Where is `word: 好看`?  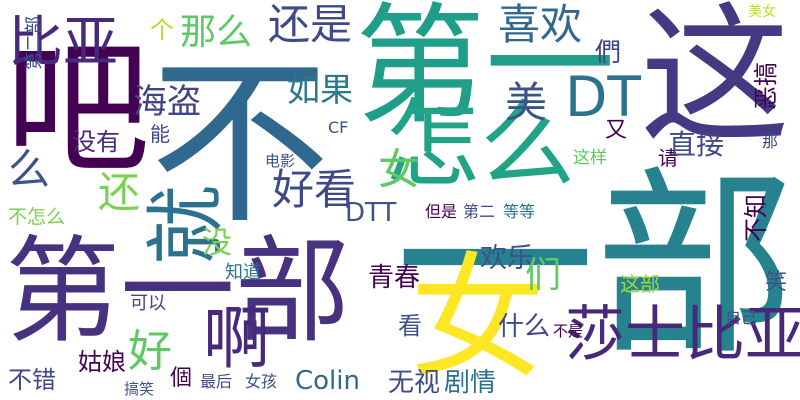 word: 好看 is located at coordinates (314, 189).